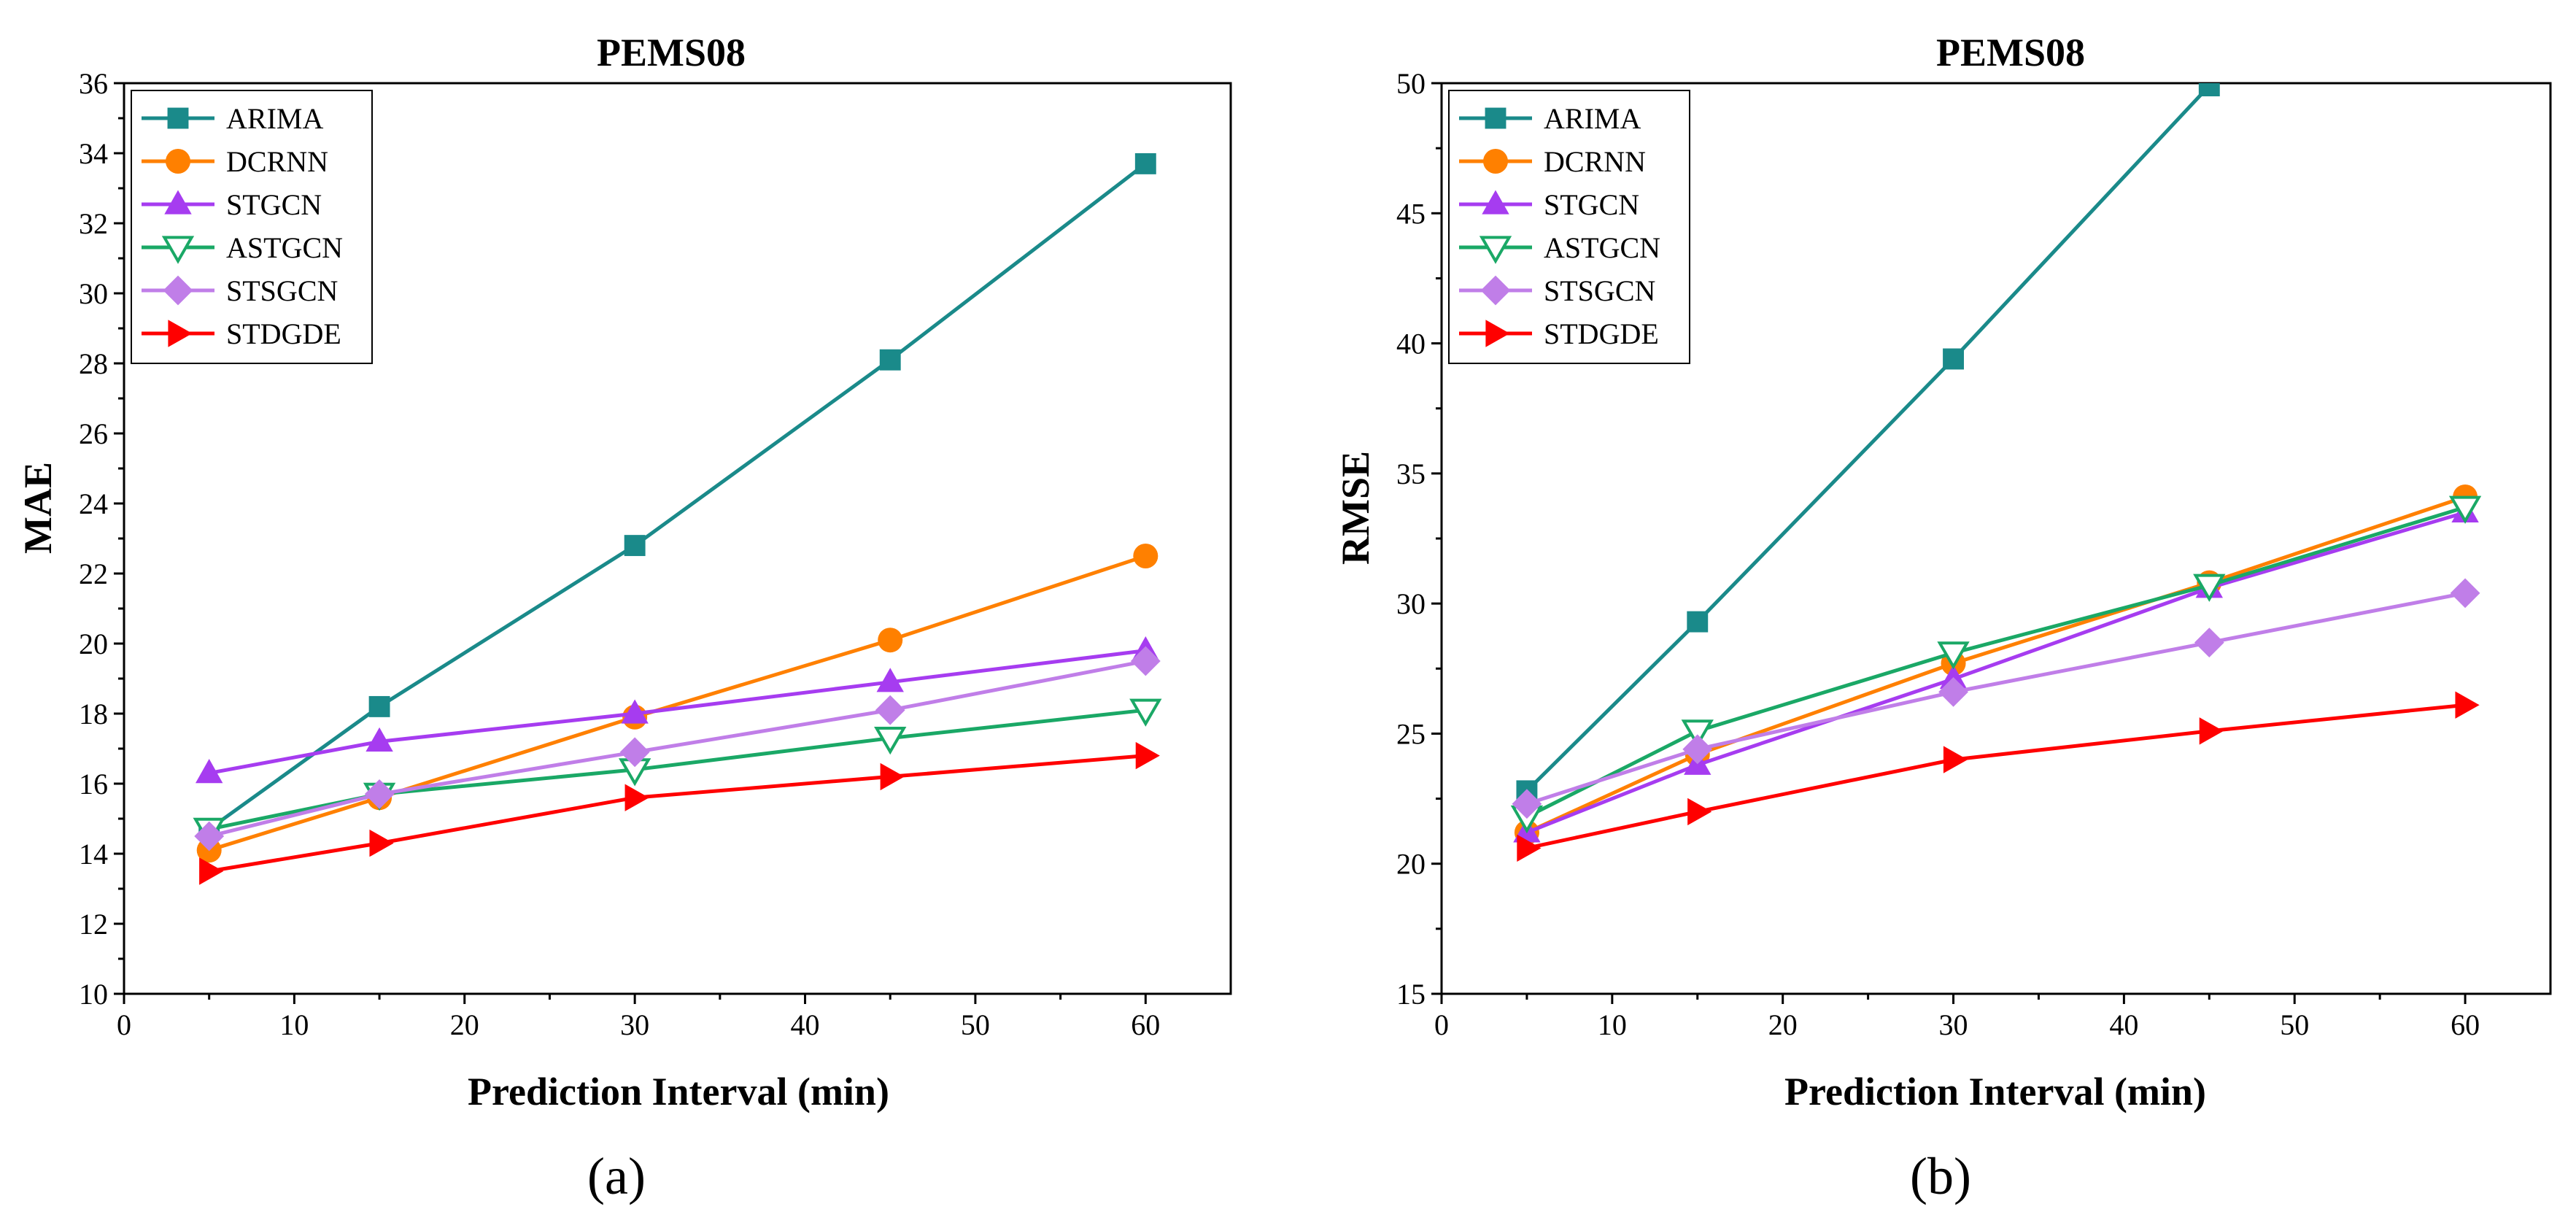 The width and height of the screenshot is (2576, 1220). Describe the element at coordinates (1411, 603) in the screenshot. I see `y-tick-label: 30` at that location.